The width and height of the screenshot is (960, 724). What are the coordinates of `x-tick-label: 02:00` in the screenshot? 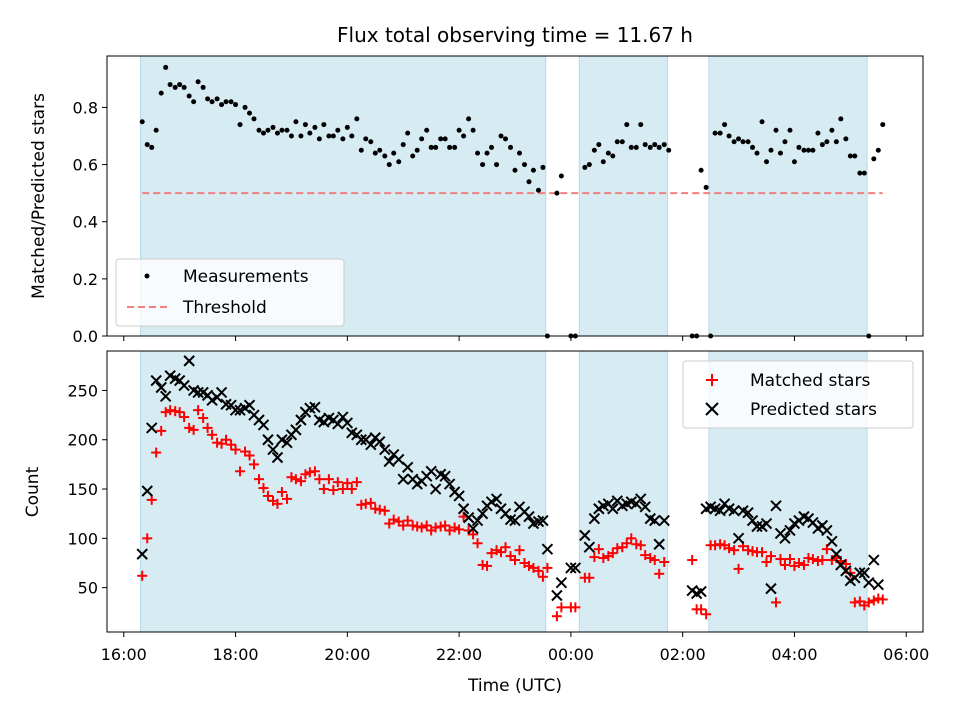 It's located at (683, 654).